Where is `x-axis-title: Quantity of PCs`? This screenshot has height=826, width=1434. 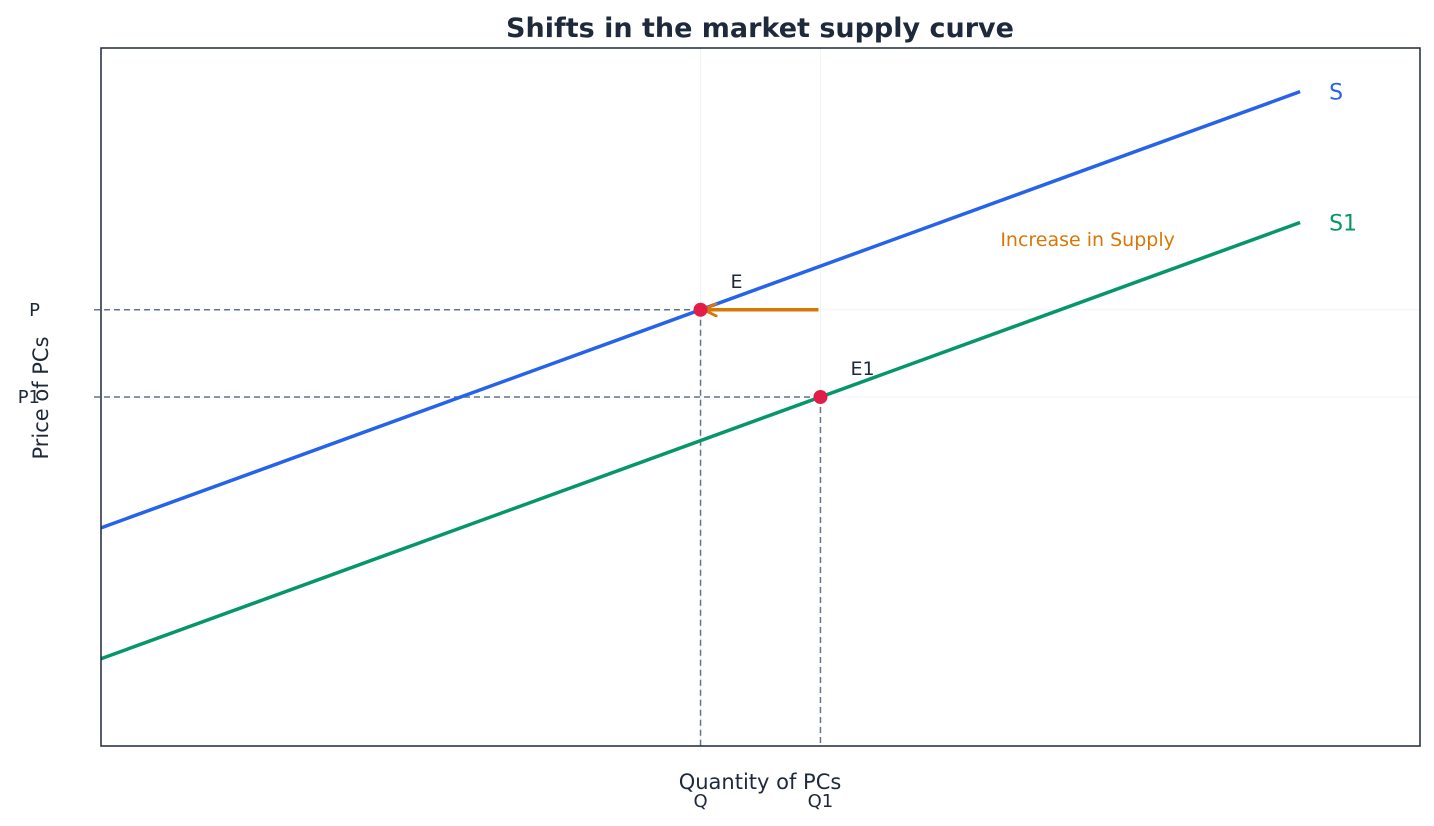
x-axis-title: Quantity of PCs is located at coordinates (760, 782).